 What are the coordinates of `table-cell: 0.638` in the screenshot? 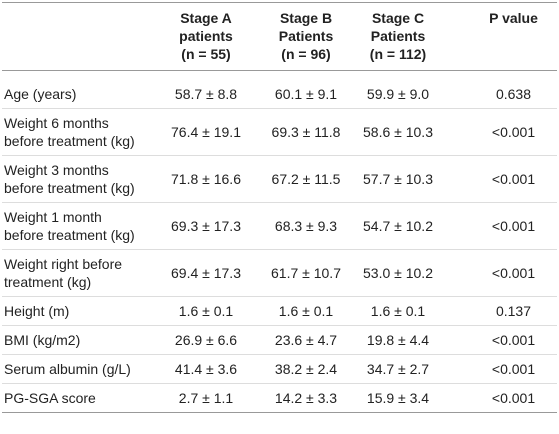 It's located at (513, 94).